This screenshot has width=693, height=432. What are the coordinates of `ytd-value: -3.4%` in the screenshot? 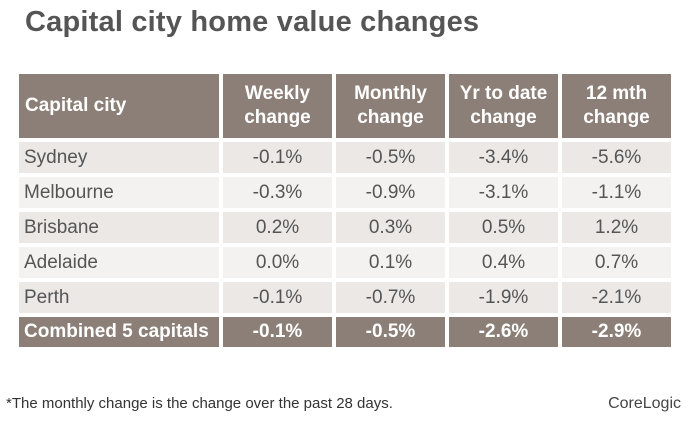 It's located at (503, 157).